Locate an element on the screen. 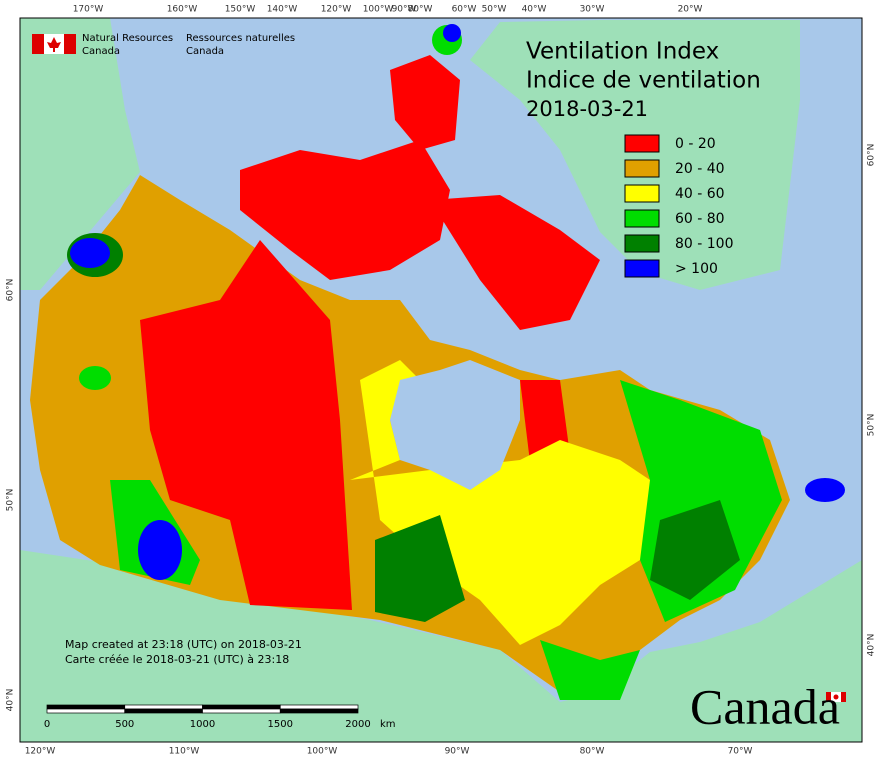 This screenshot has width=880, height=760. top-graticule-label: 50°W is located at coordinates (494, 10).